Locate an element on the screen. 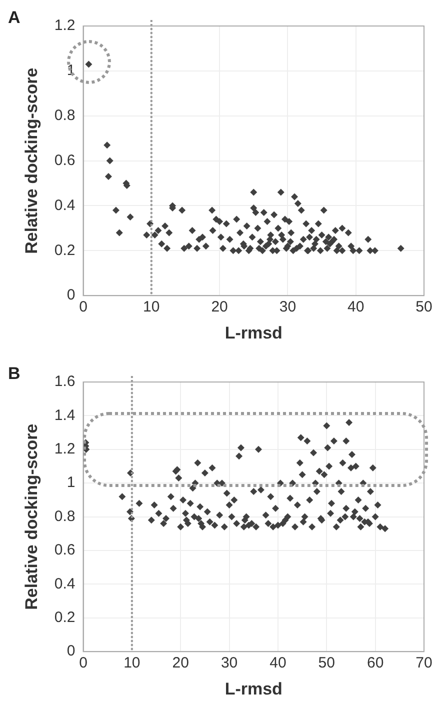  y-tick-label: 1 is located at coordinates (71, 483).